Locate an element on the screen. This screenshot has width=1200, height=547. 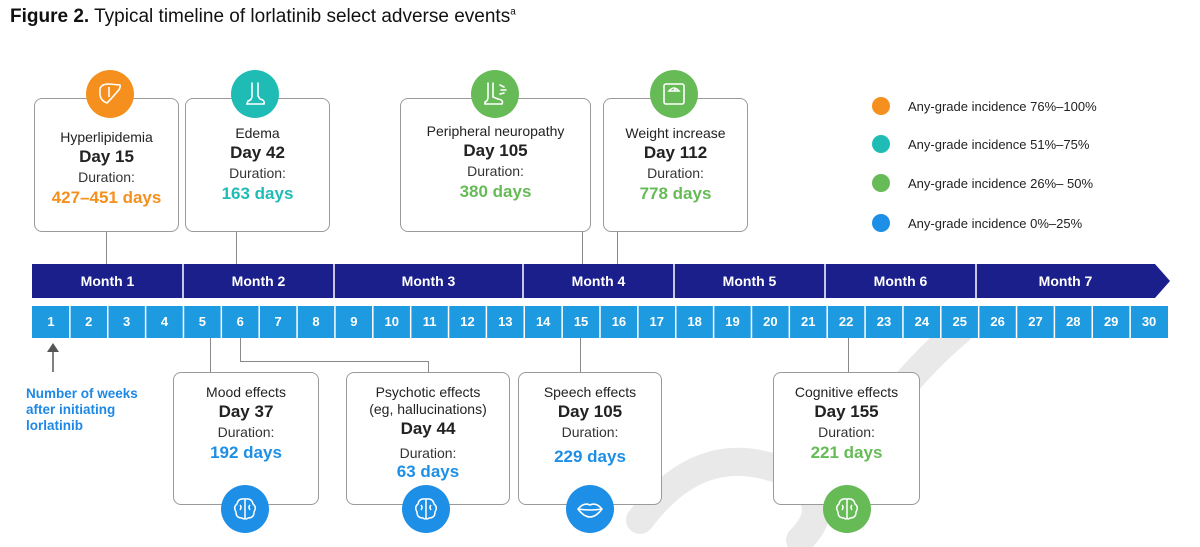
week-label: 3 is located at coordinates (127, 321).